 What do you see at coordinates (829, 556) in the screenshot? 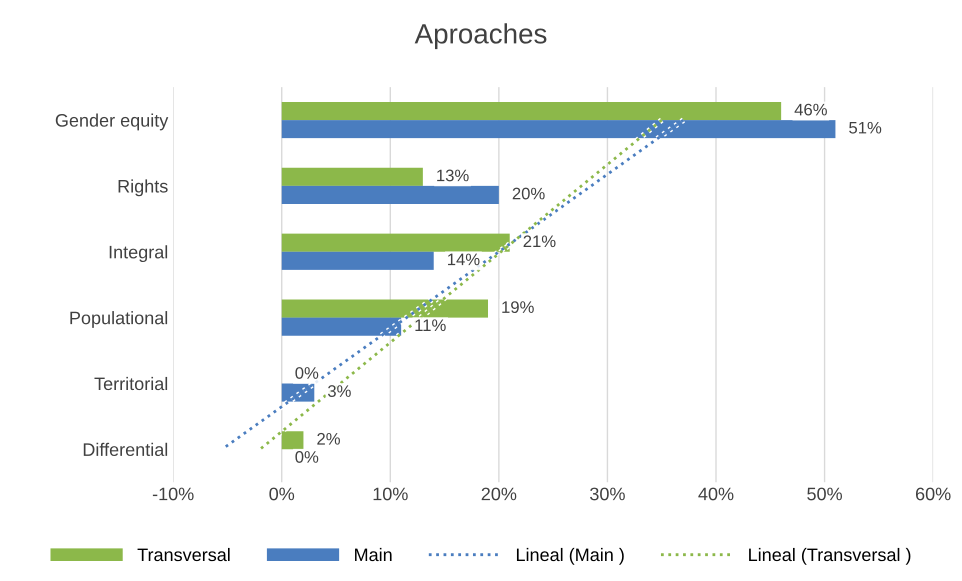
I see `legend-label: Lineal (Transversal )` at bounding box center [829, 556].